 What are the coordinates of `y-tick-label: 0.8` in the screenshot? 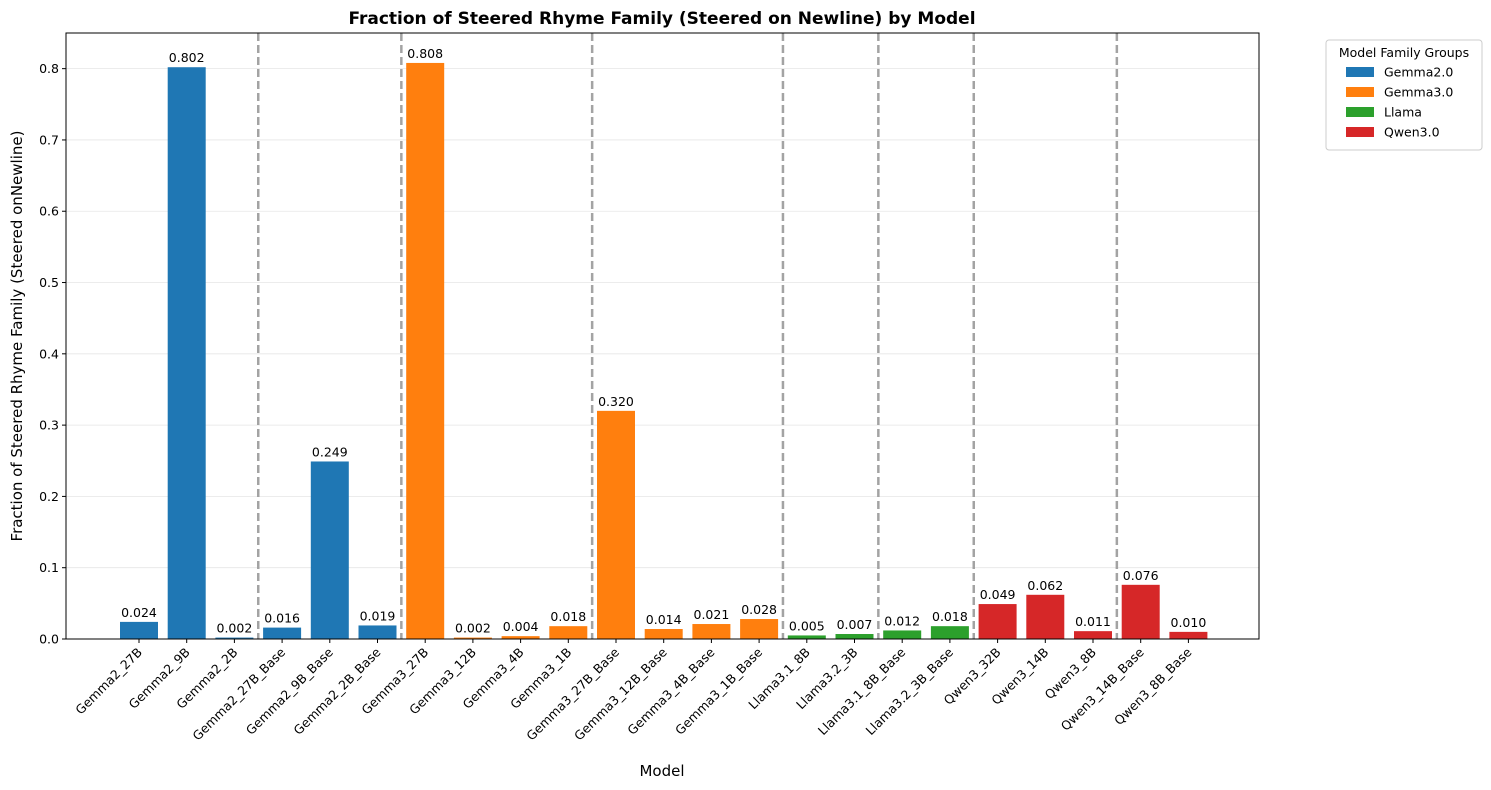 It's located at (49, 68).